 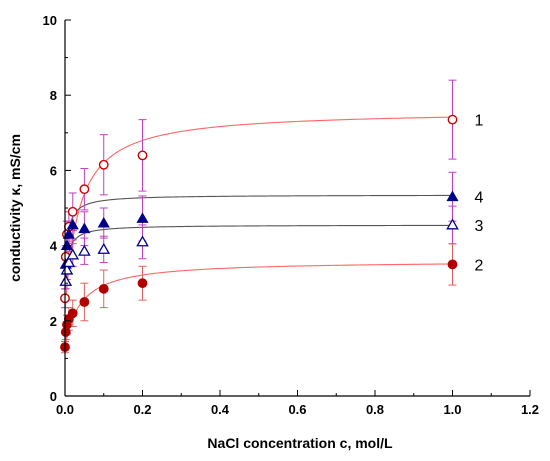 What do you see at coordinates (53, 321) in the screenshot?
I see `y-tick-label: 2` at bounding box center [53, 321].